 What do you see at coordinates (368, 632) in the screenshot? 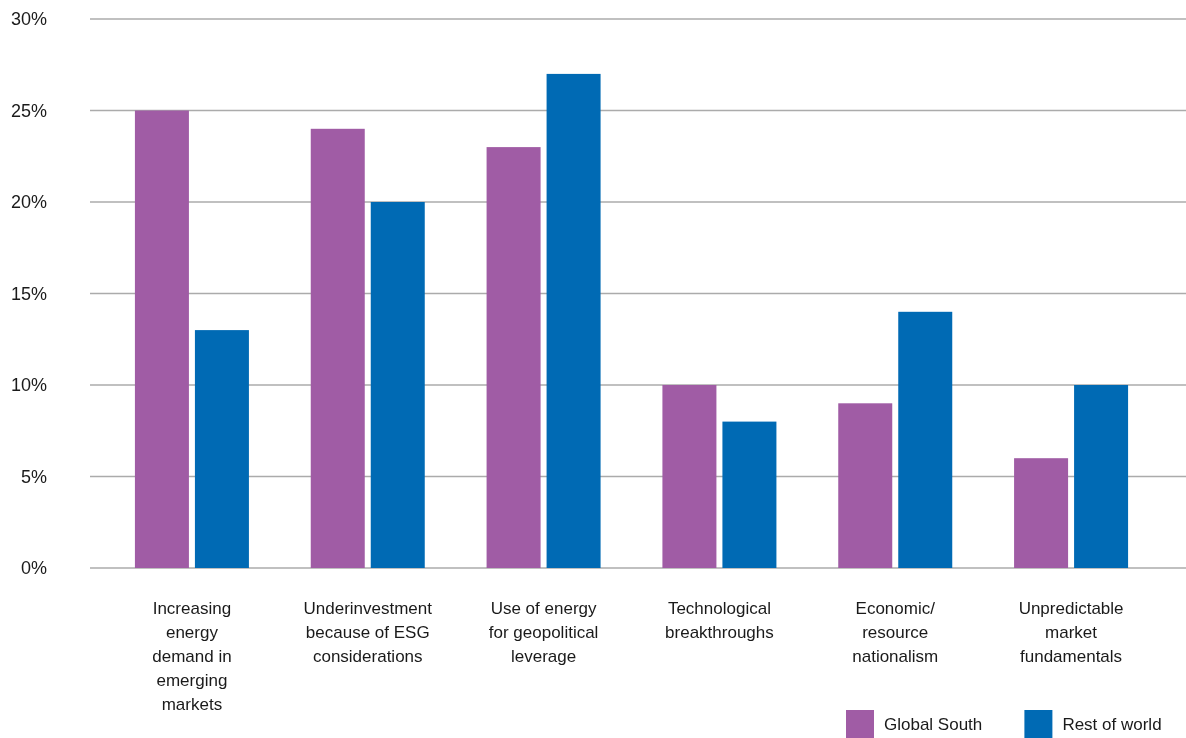
I see `x-tick-label: Underinvestment because of ESG considerations` at bounding box center [368, 632].